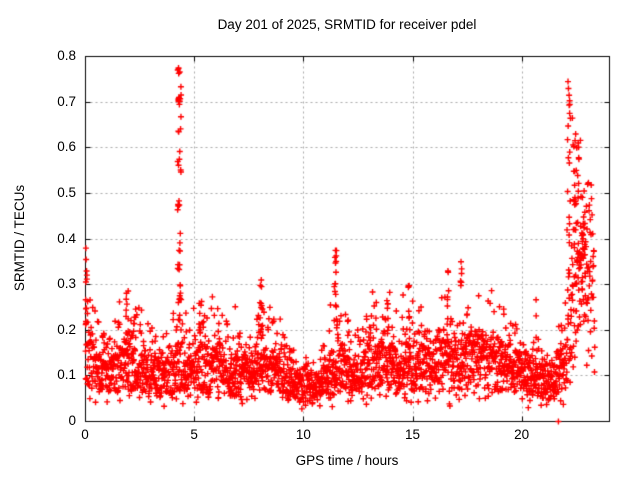 The width and height of the screenshot is (640, 480). Describe the element at coordinates (66, 284) in the screenshot. I see `y-tick-label: 0.3` at that location.